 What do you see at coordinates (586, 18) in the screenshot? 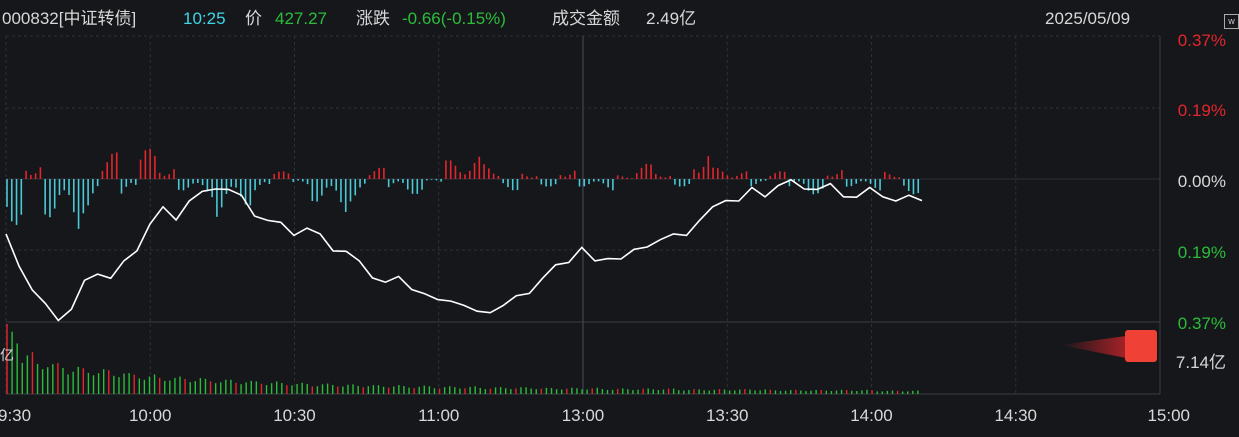
I see `amount-label: 成交金额` at bounding box center [586, 18].